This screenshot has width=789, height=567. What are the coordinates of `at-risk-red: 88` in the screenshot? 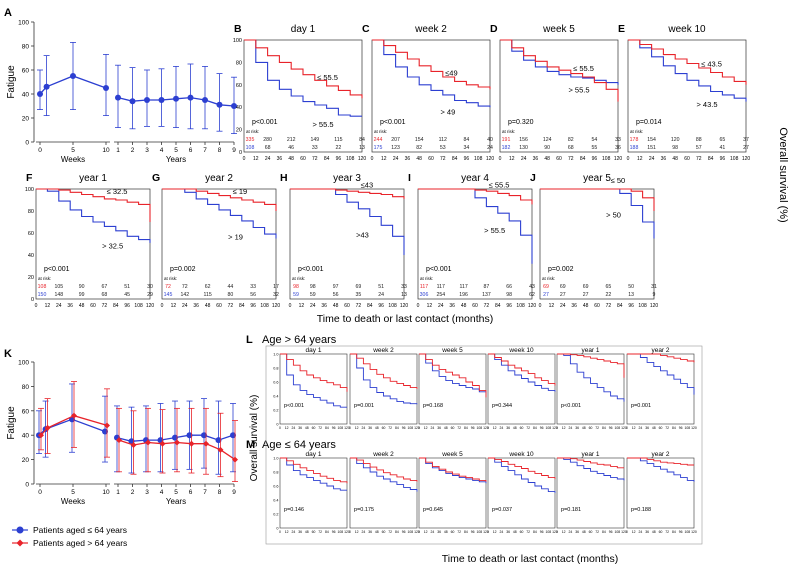 It's located at (699, 140).